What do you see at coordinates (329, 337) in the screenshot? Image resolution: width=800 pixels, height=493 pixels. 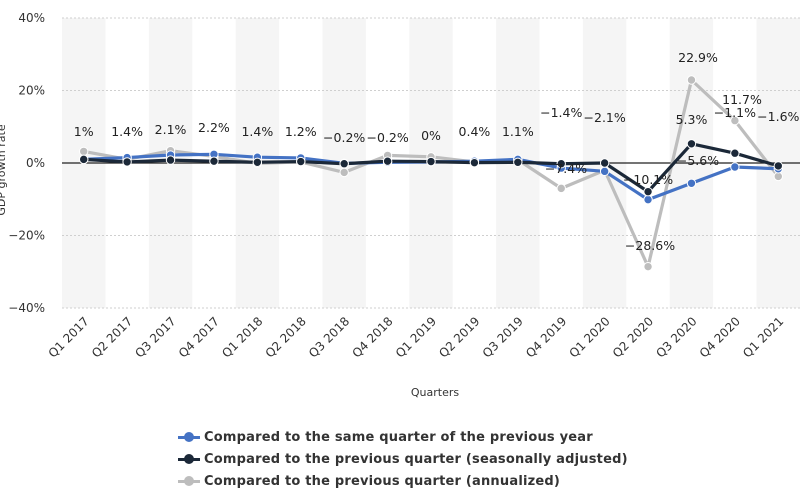 I see `x-tick-label: Q3 2018` at bounding box center [329, 337].